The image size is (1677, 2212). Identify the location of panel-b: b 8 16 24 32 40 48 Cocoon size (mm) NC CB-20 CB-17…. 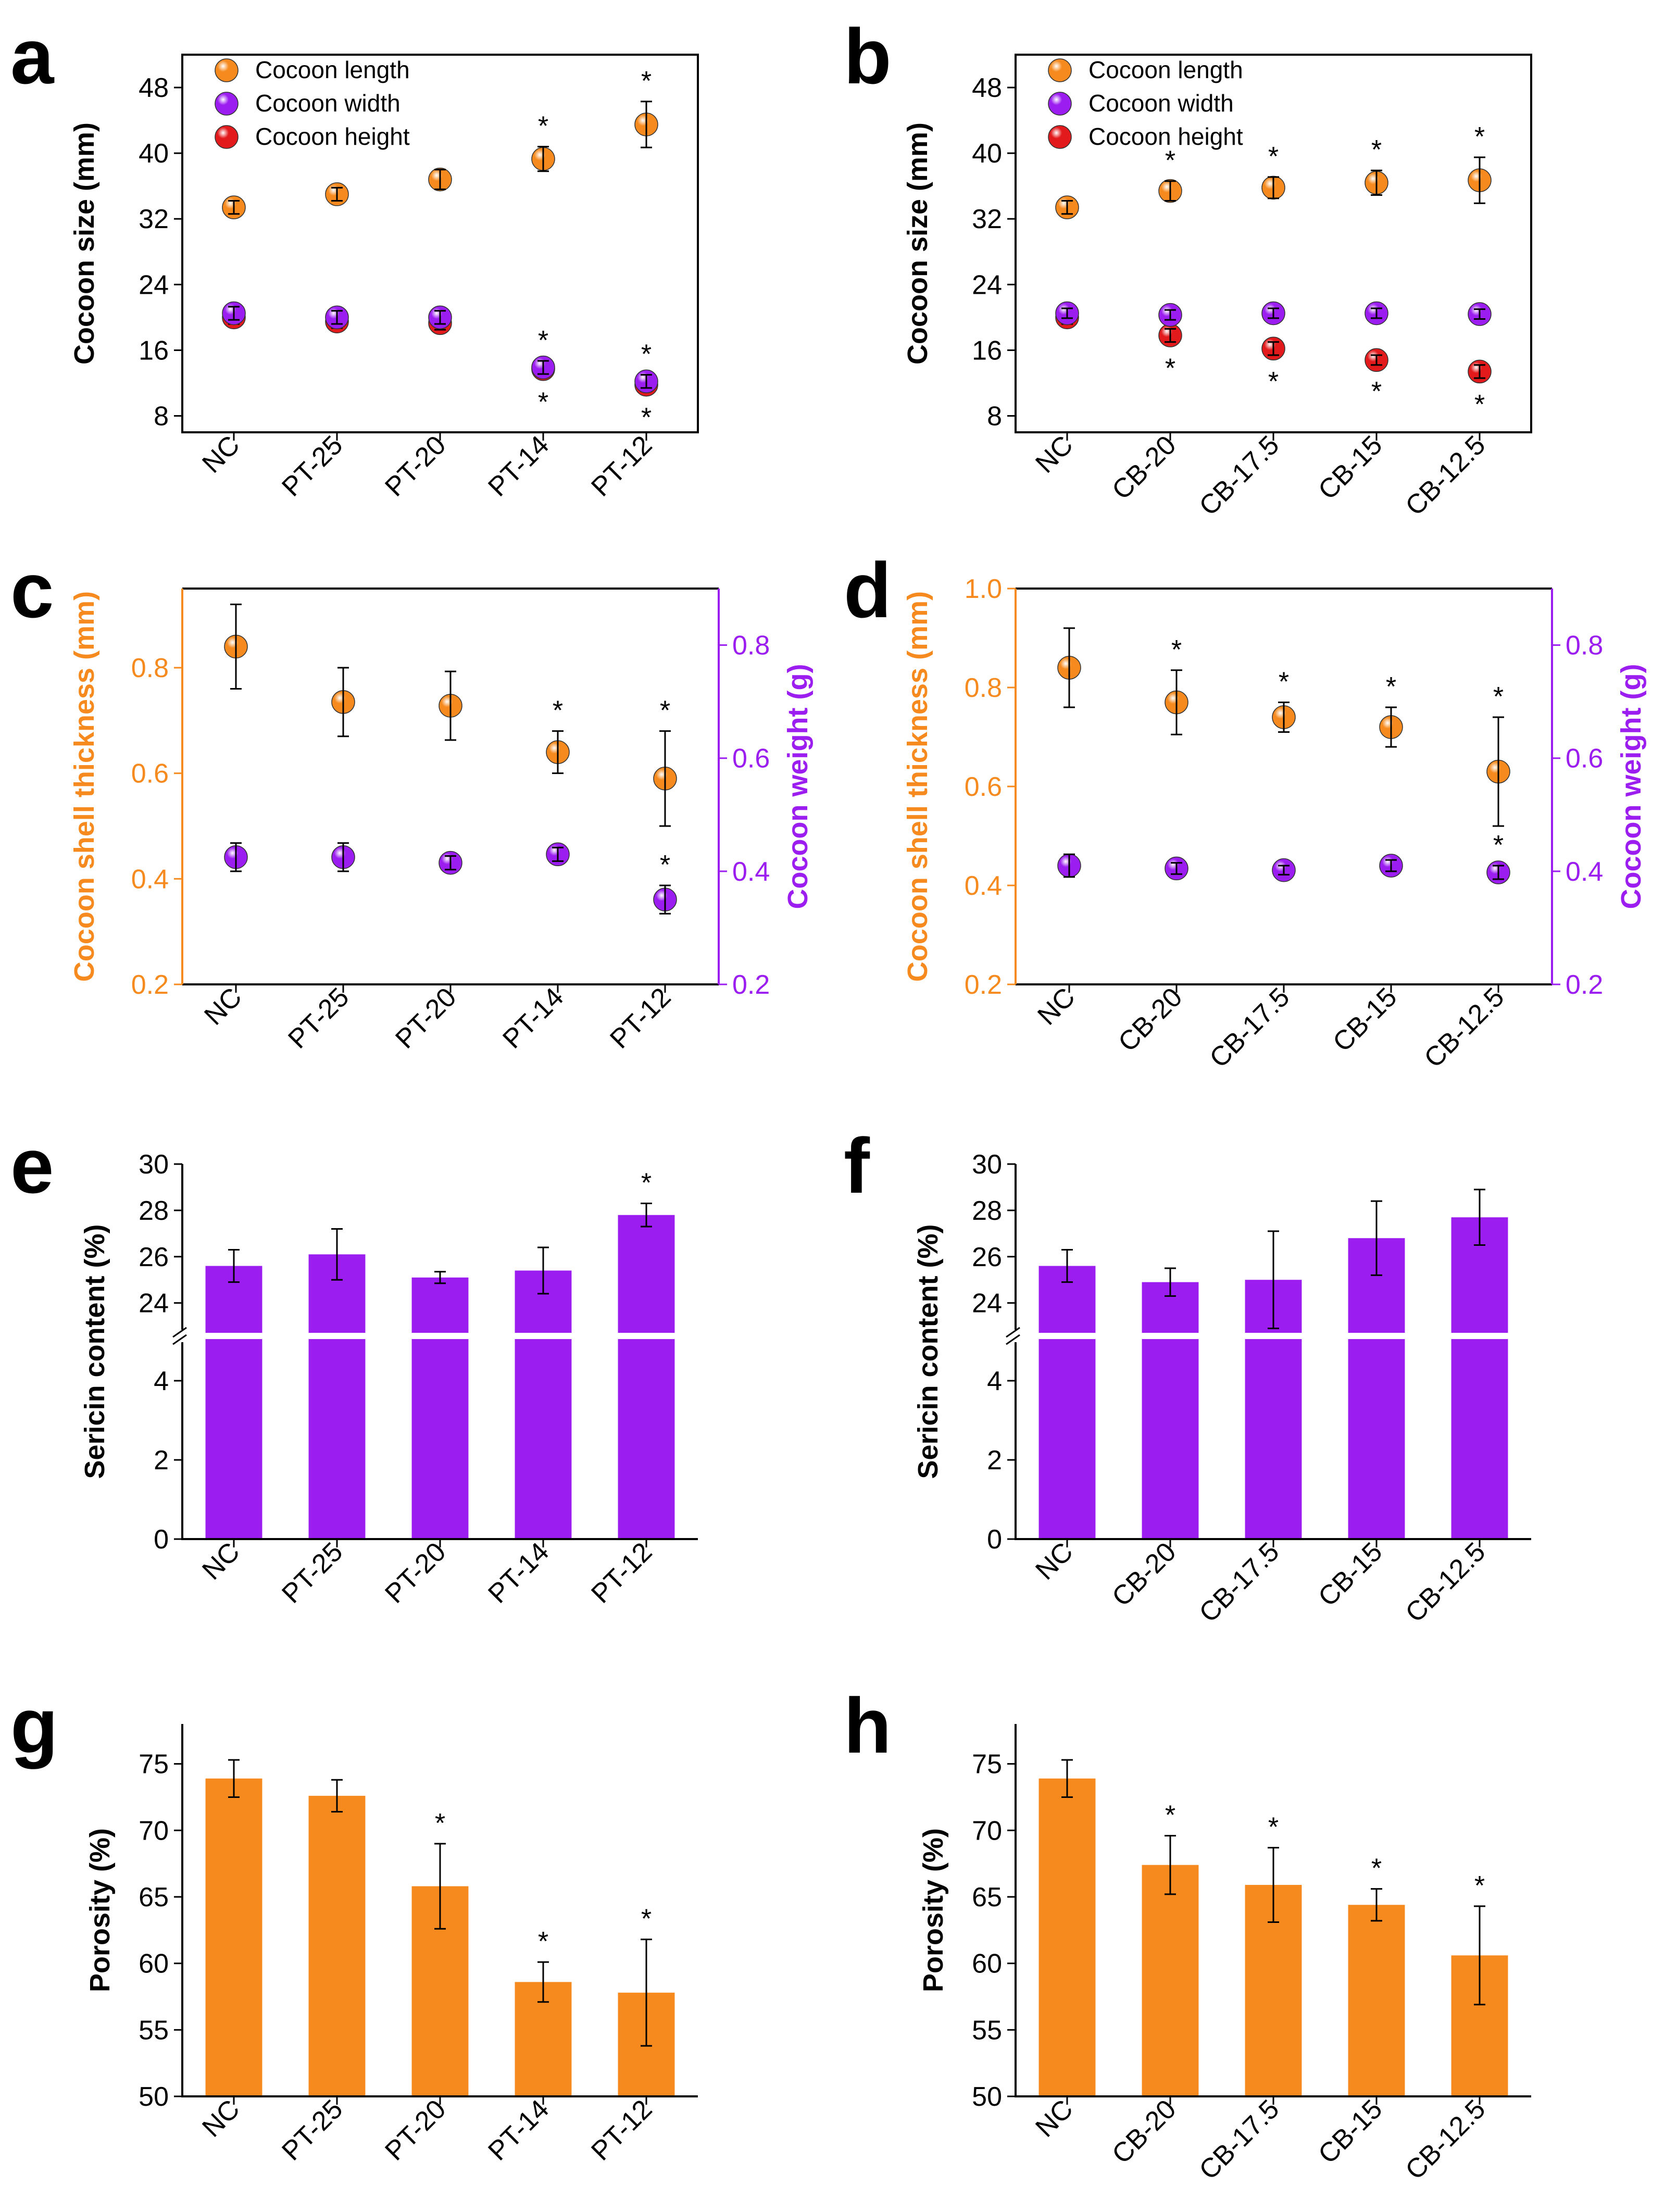
(1188, 267).